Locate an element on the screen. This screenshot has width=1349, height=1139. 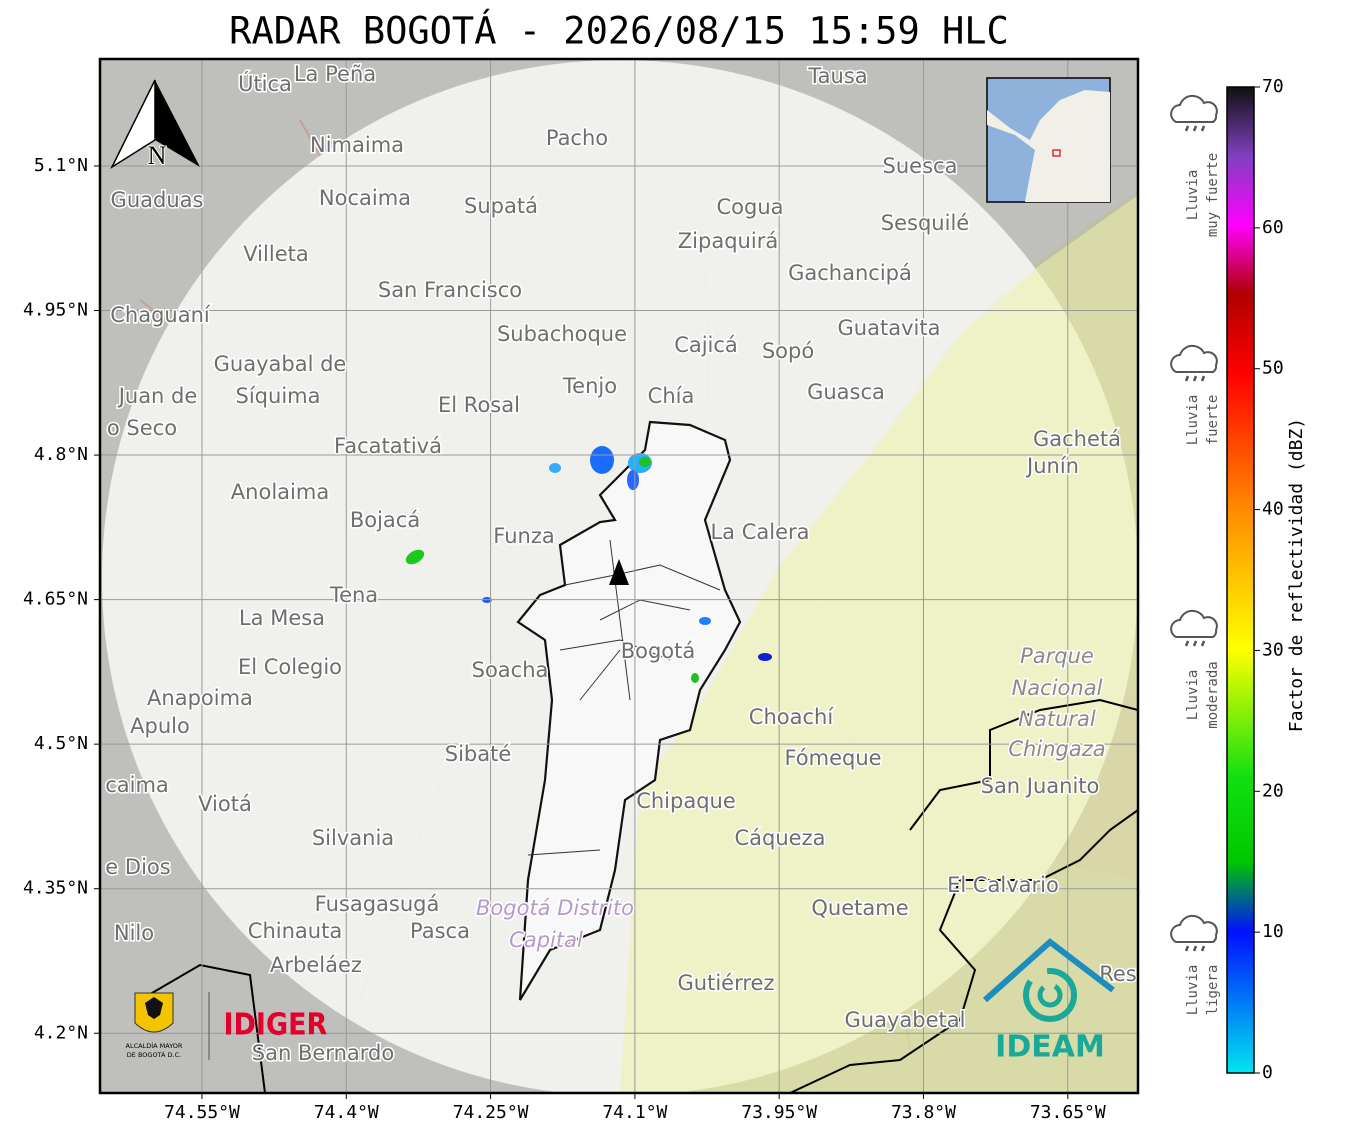
lat-tick-label: 4.8°N is located at coordinates (61, 454).